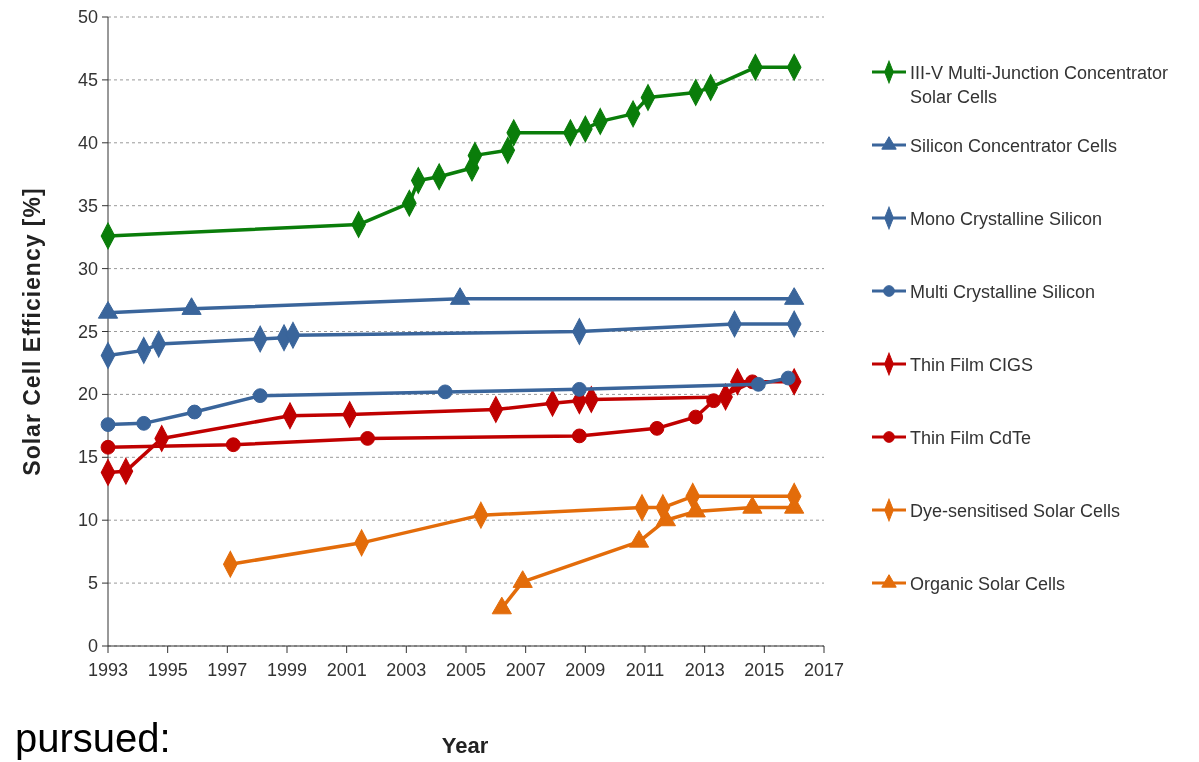 The height and width of the screenshot is (762, 1199). I want to click on y-tick-label: 15, so click(87, 457).